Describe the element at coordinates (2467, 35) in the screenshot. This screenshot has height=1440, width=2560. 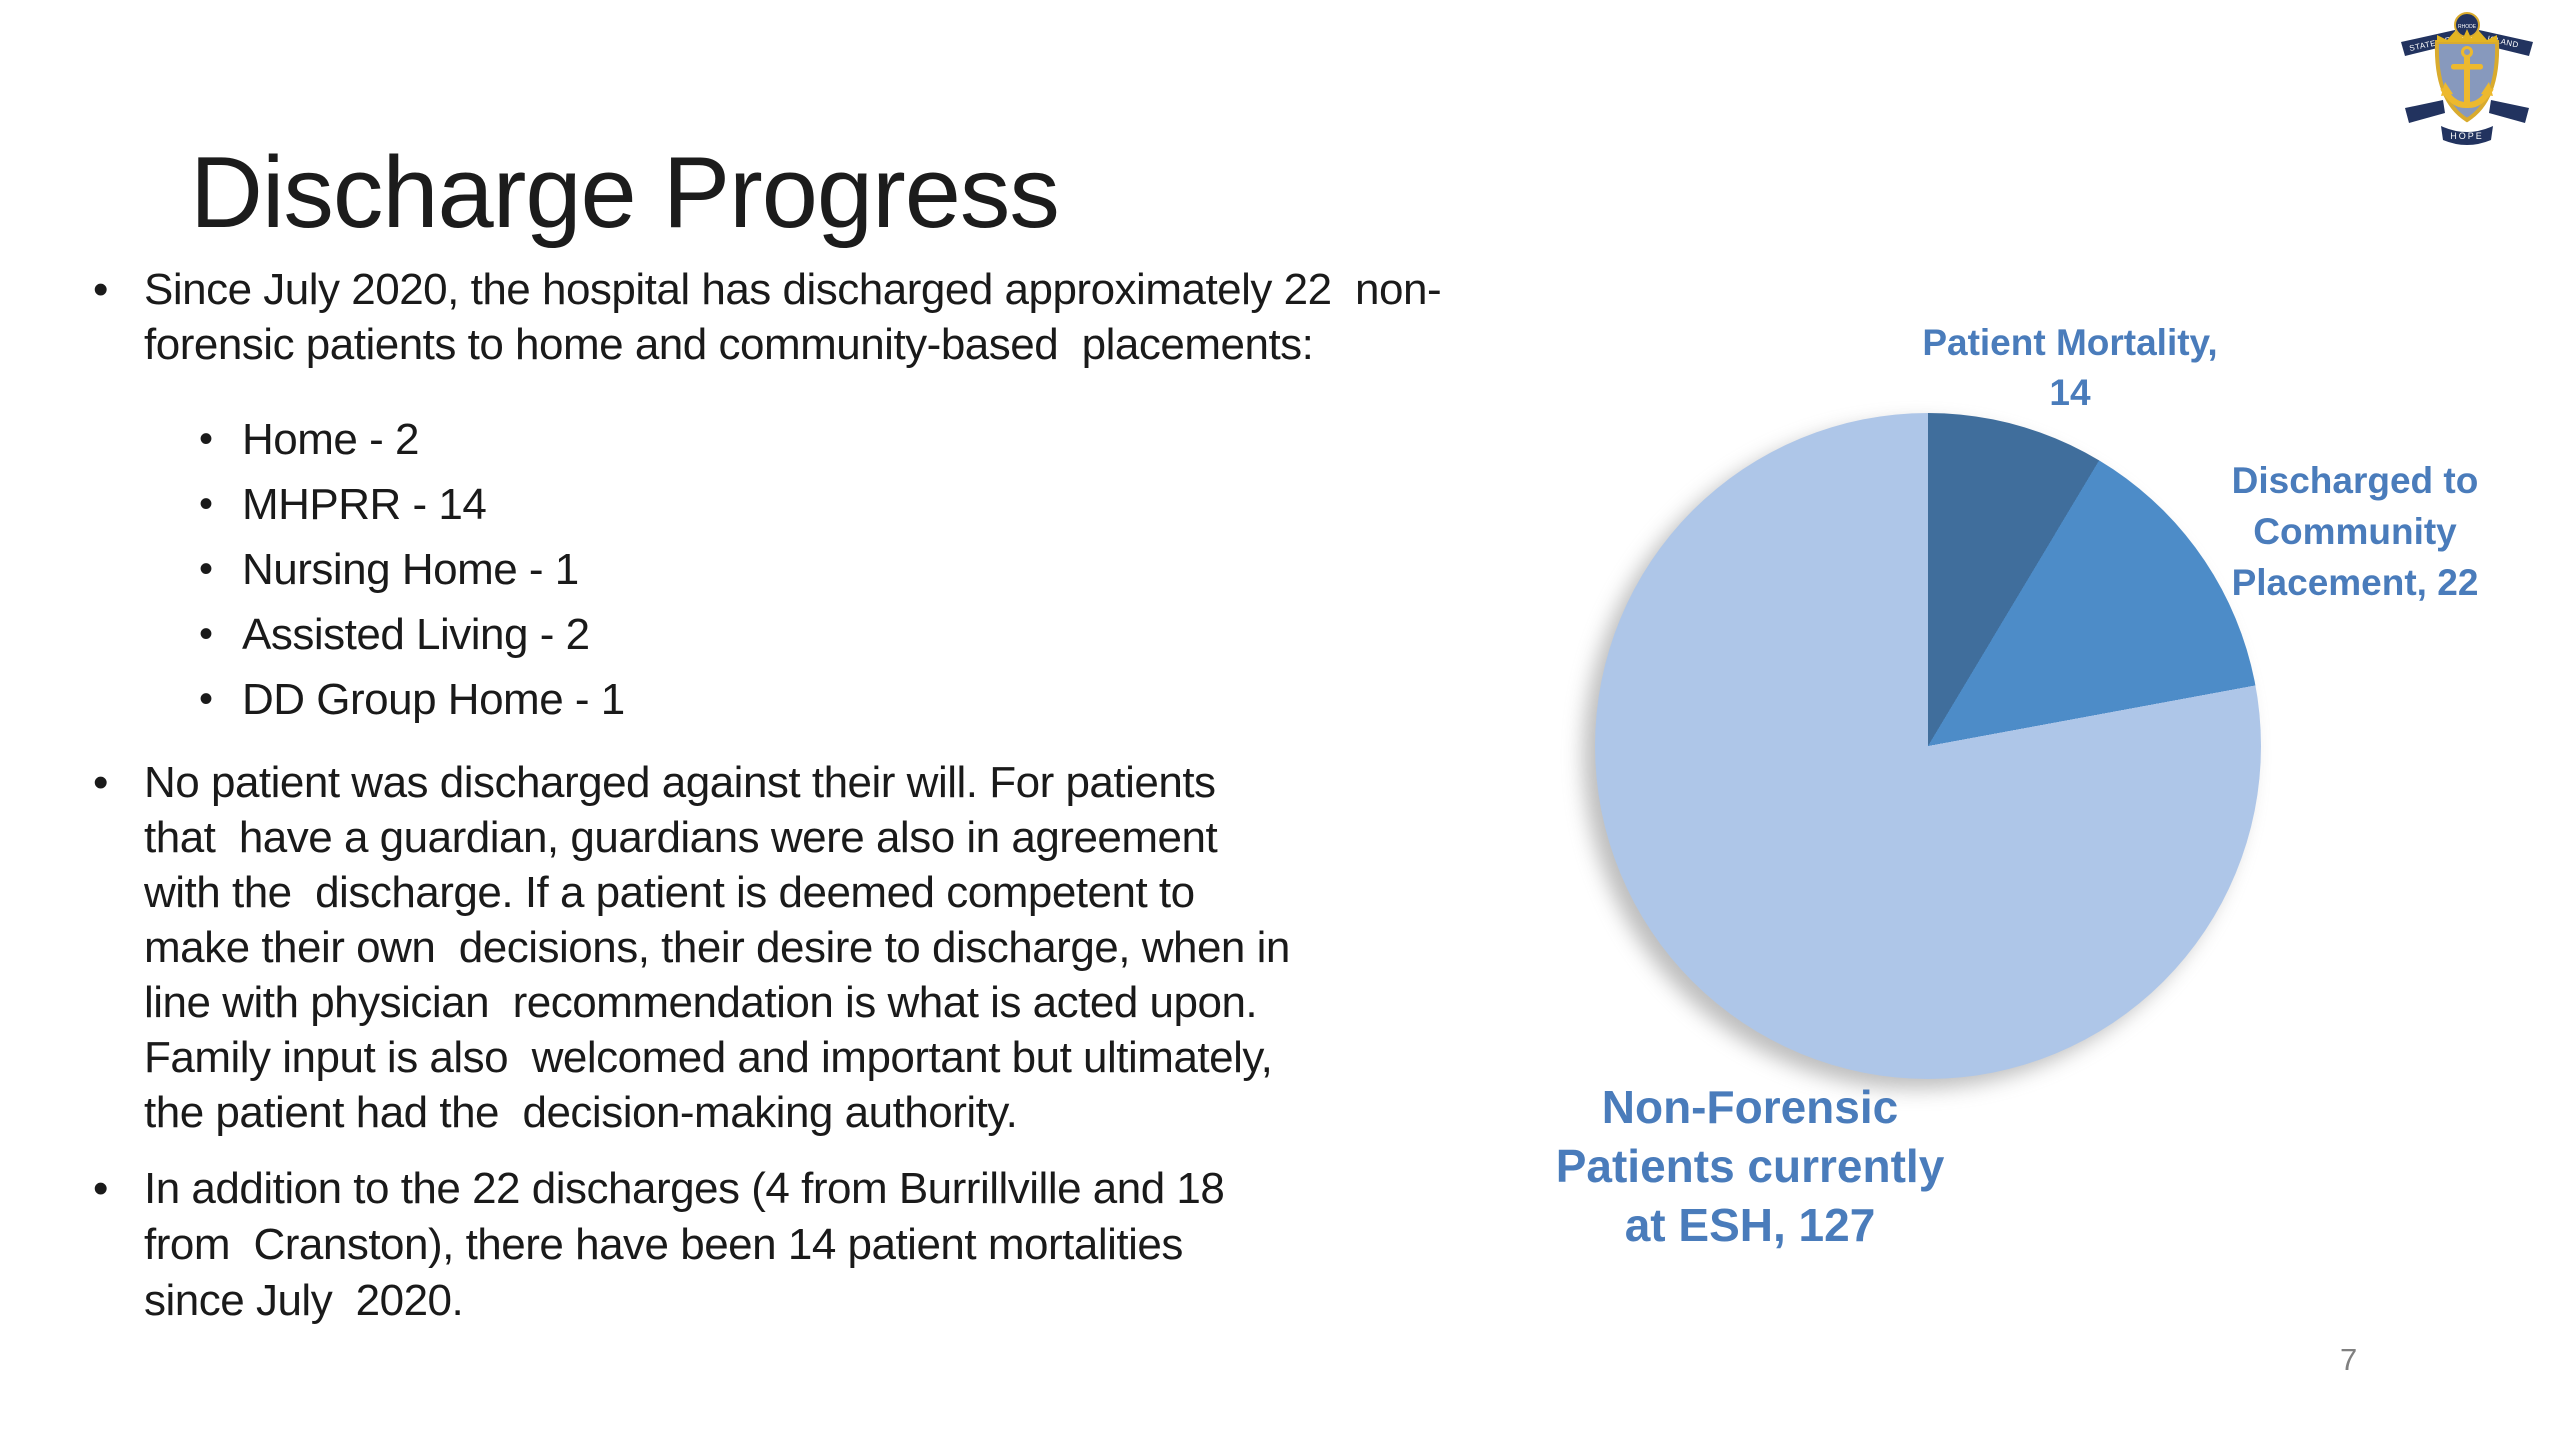
I see `seal-crest` at that location.